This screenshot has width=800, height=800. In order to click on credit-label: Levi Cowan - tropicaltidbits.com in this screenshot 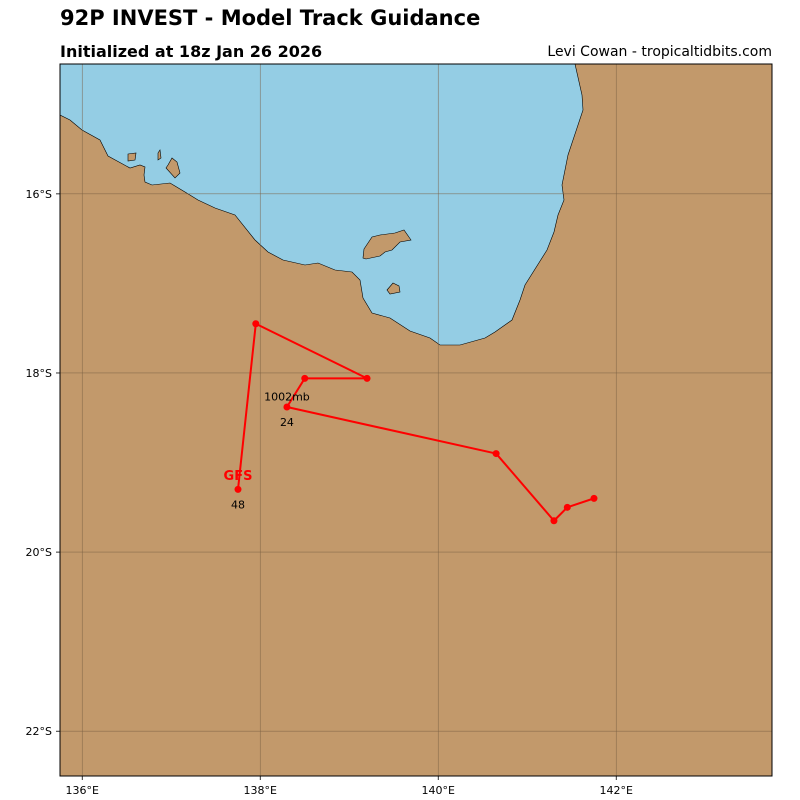, I will do `click(659, 52)`.